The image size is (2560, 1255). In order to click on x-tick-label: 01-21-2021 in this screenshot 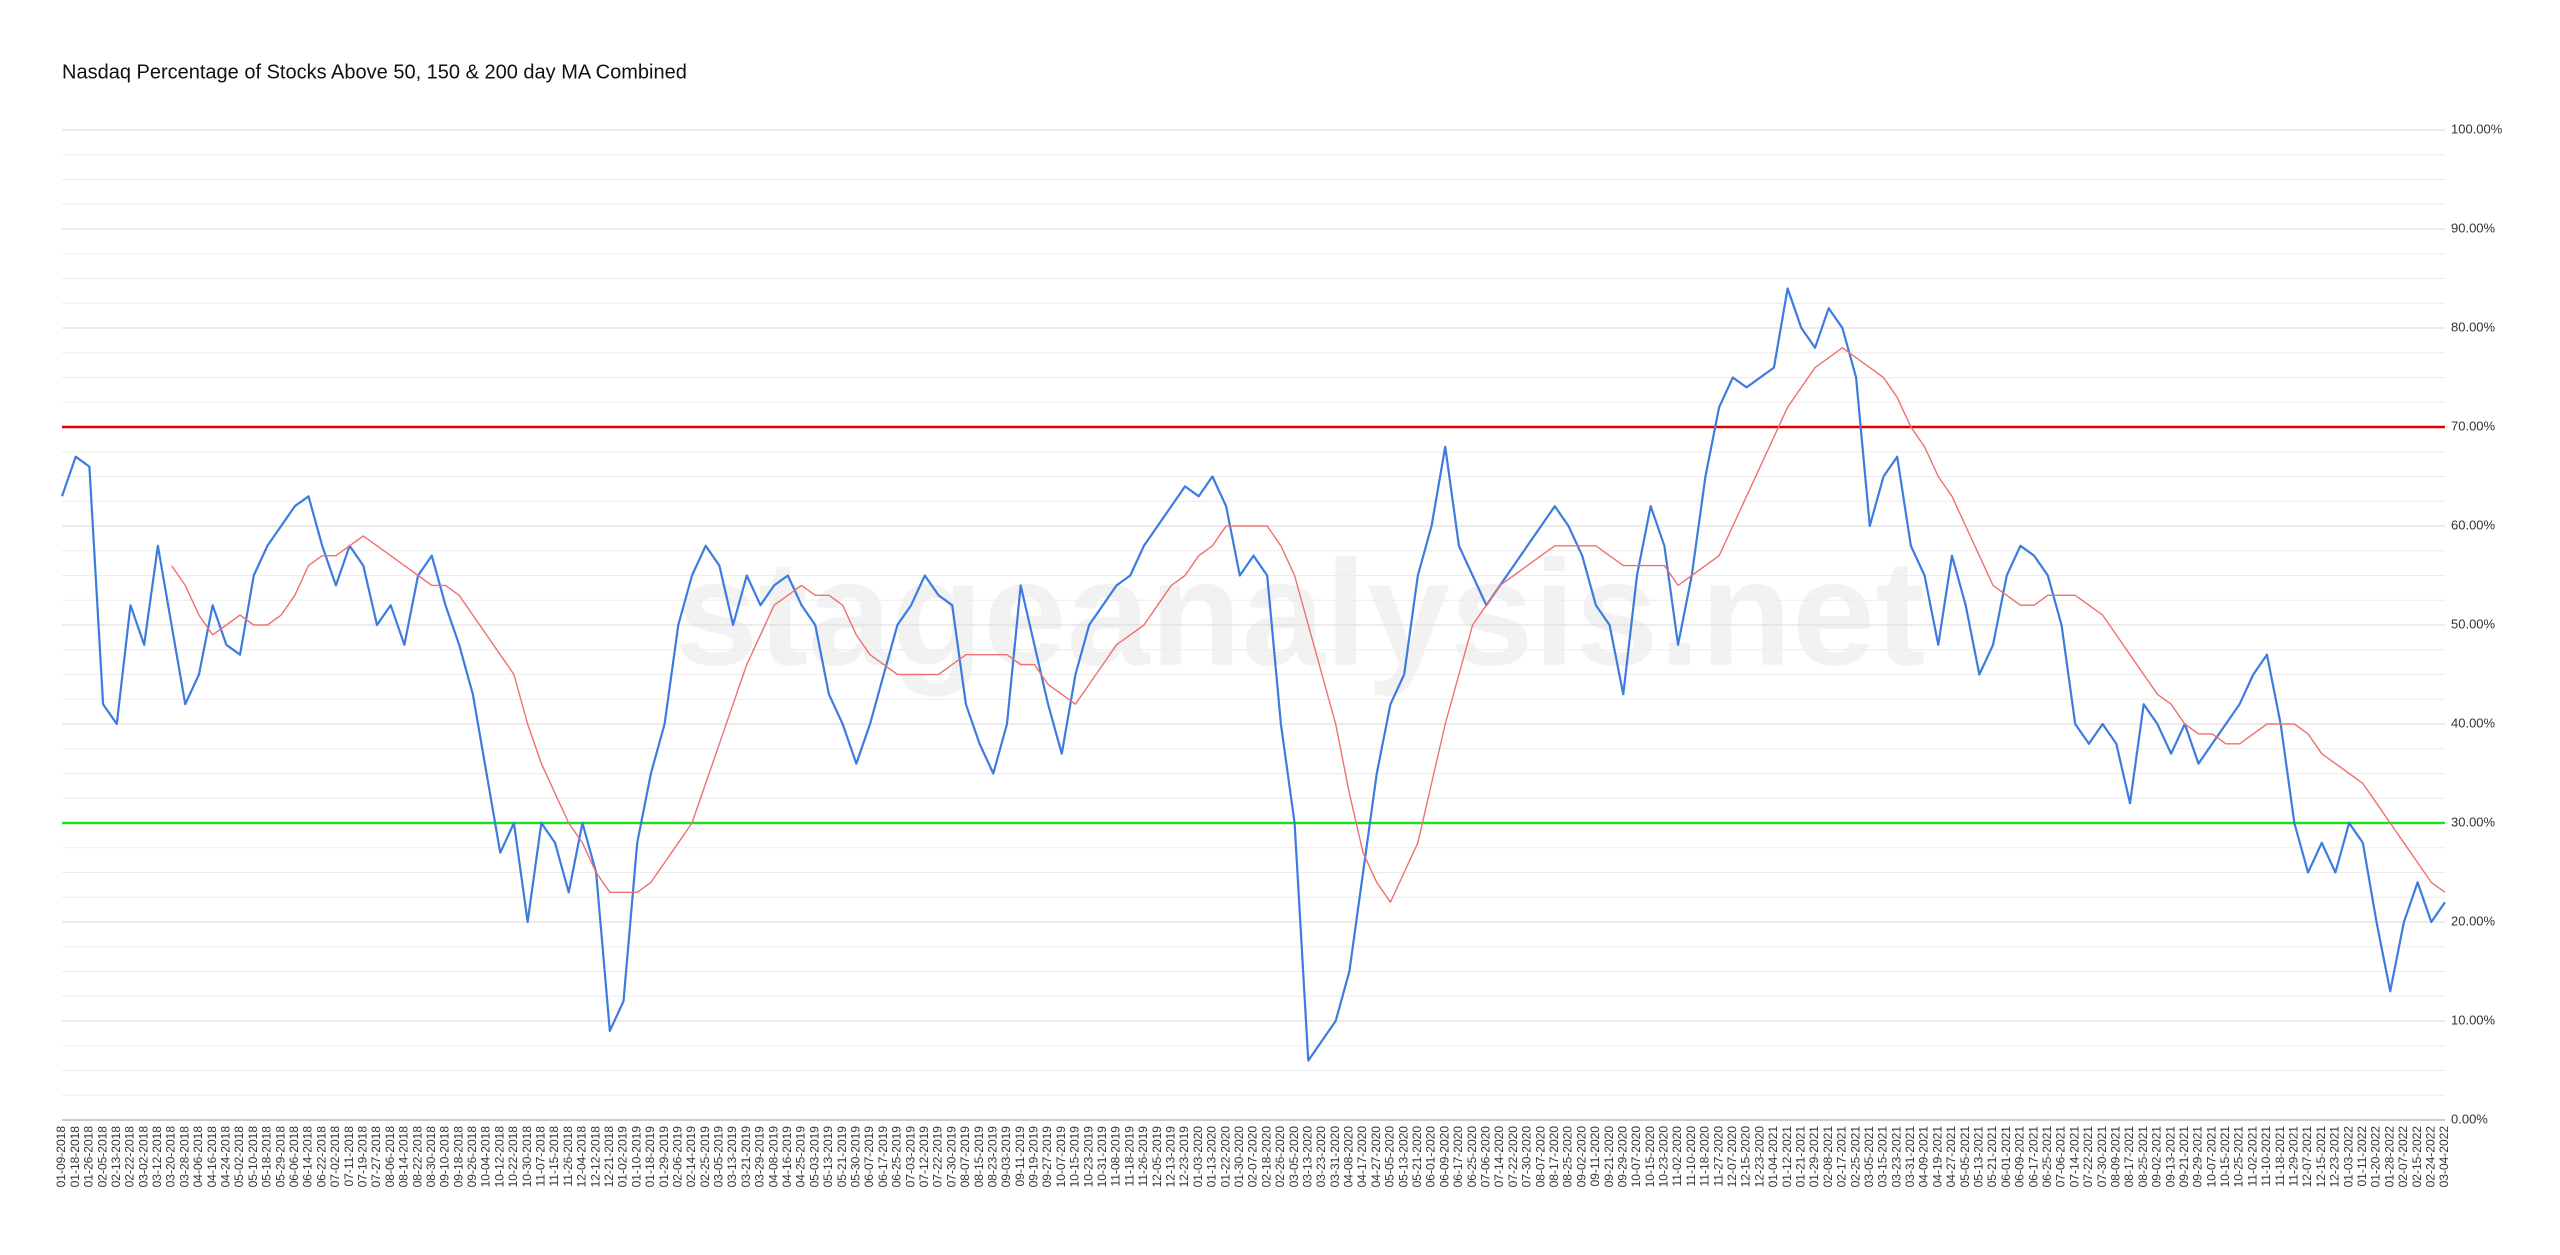, I will do `click(1800, 1157)`.